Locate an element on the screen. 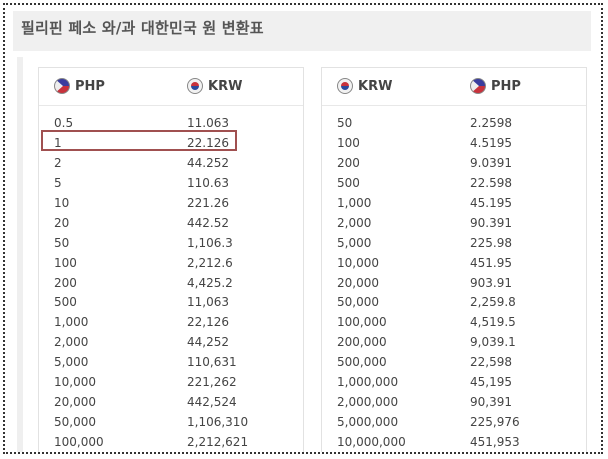  to-amount: 2.2598 is located at coordinates (491, 123).